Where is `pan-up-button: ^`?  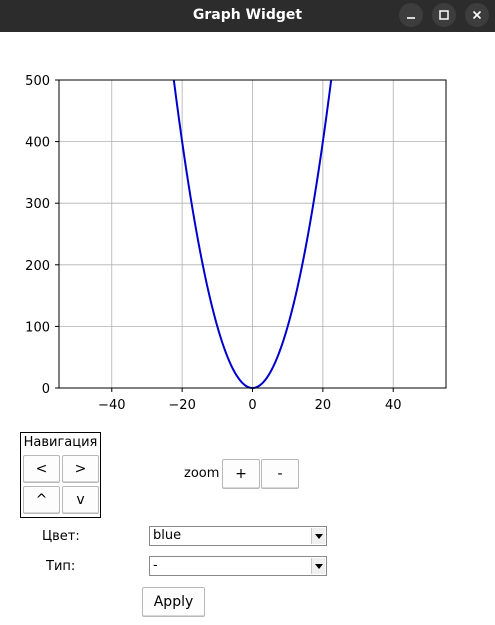 pan-up-button: ^ is located at coordinates (41, 500).